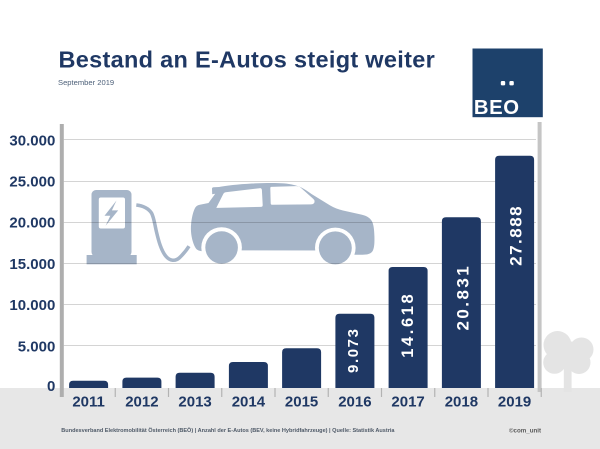 Image resolution: width=600 pixels, height=449 pixels. Describe the element at coordinates (247, 60) in the screenshot. I see `svg-text:Bestand an E-Autos steigt weit: Bestand an E-Autos steigt weiter` at that location.